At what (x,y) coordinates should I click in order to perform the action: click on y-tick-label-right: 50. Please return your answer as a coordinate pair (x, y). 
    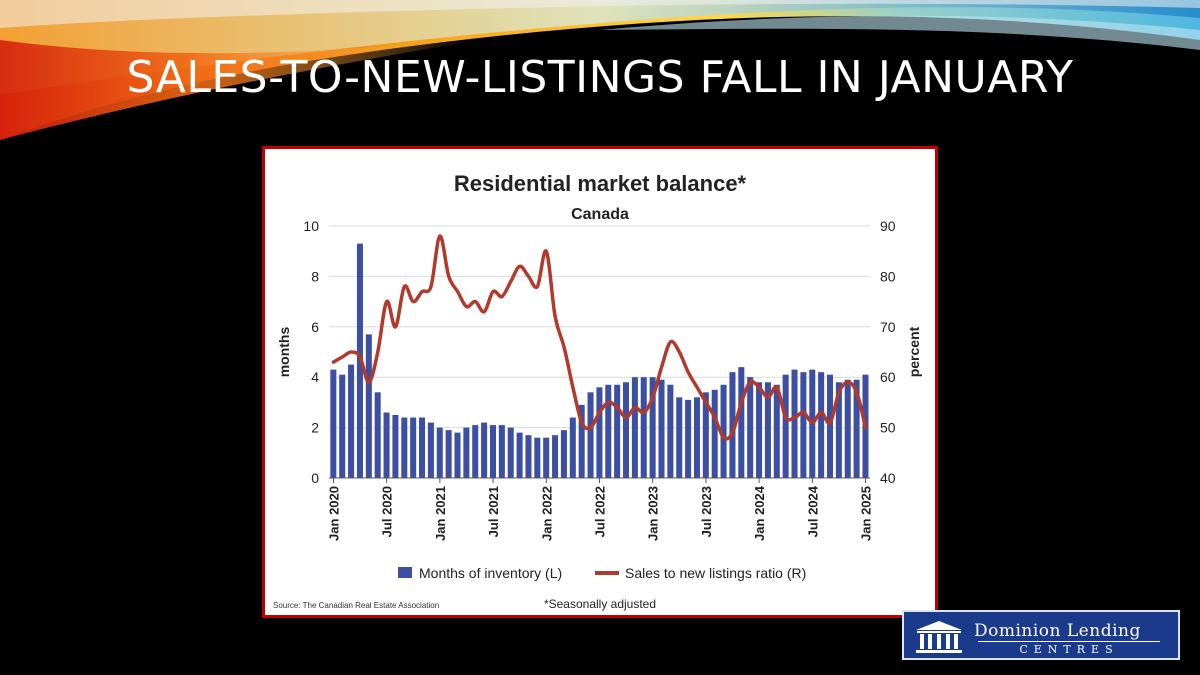
    Looking at the image, I should click on (888, 428).